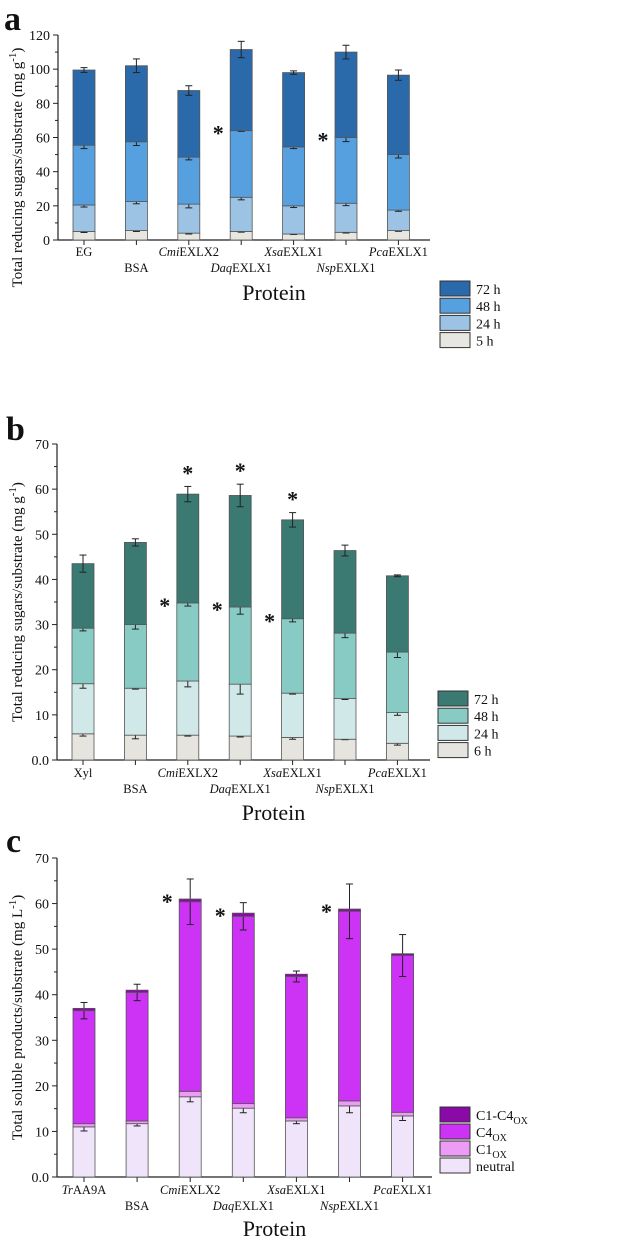 This screenshot has width=618, height=1240. I want to click on y-tick-label: 0.0, so click(41, 761).